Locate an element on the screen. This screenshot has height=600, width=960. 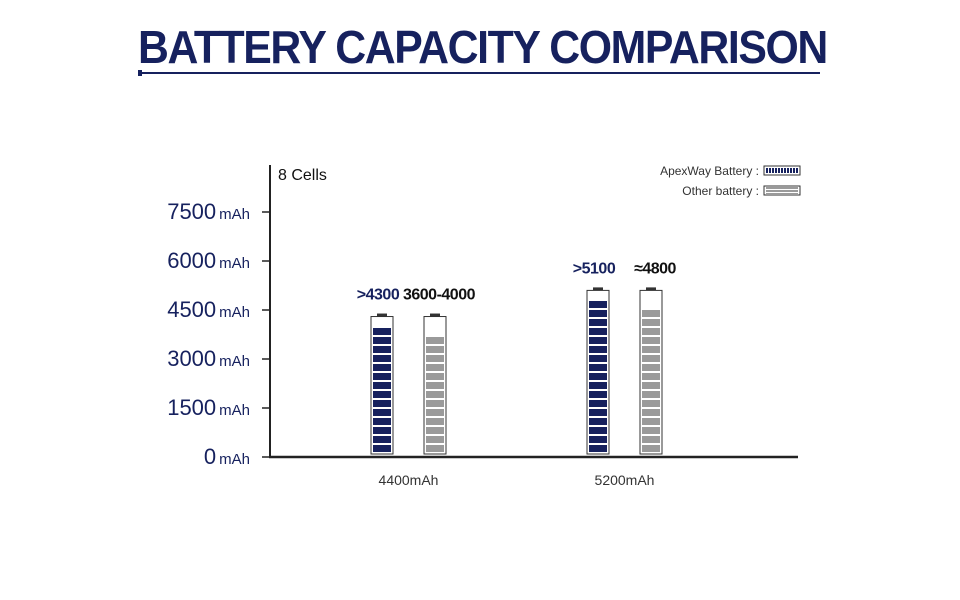
chart-subtitle: 8 Cells is located at coordinates (302, 175).